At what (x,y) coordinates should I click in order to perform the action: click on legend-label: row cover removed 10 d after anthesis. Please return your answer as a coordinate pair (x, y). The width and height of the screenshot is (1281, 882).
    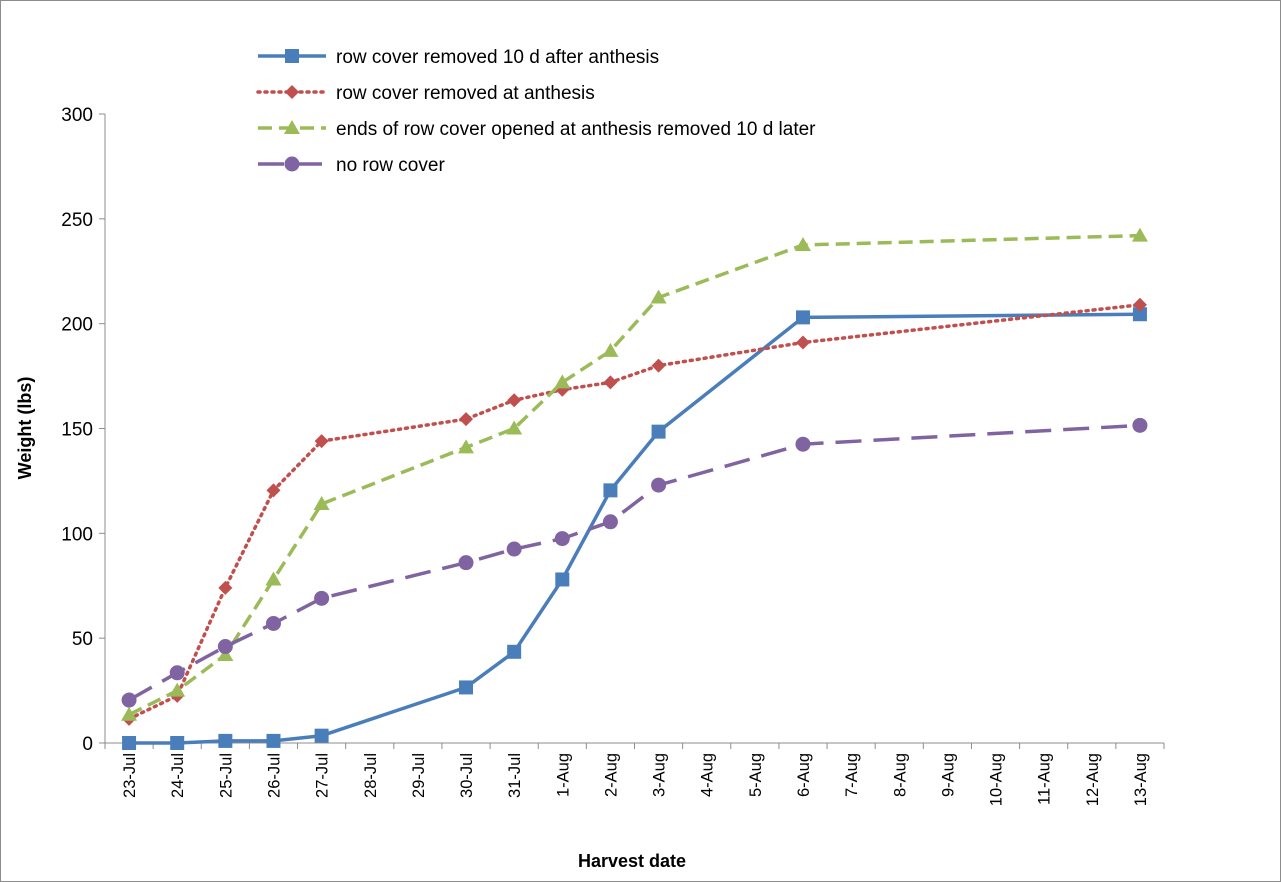
    Looking at the image, I should click on (497, 57).